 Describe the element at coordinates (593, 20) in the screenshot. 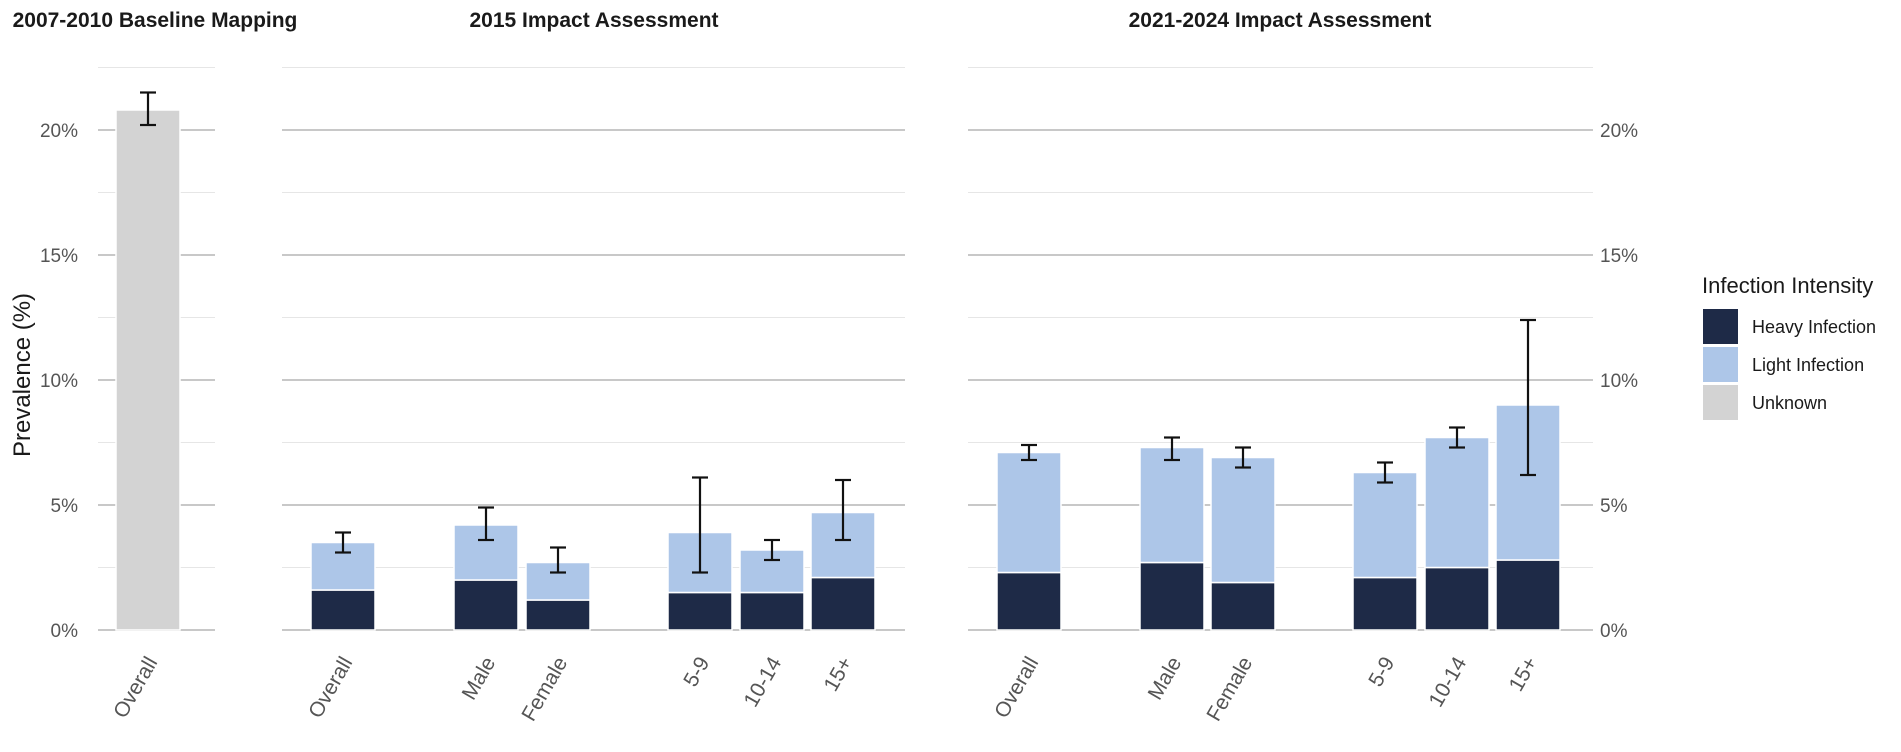

I see `panel-title: 2015 Impact Assessment` at that location.